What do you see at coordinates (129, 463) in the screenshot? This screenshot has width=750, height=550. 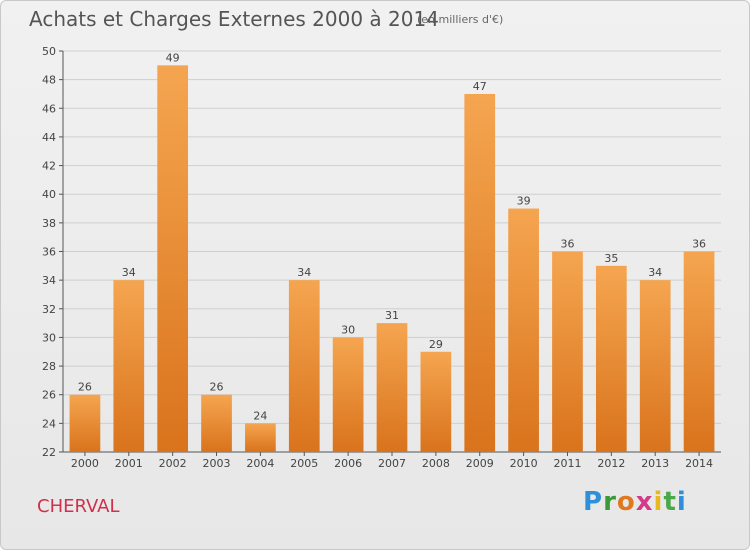 I see `x-tick-label: 2001` at bounding box center [129, 463].